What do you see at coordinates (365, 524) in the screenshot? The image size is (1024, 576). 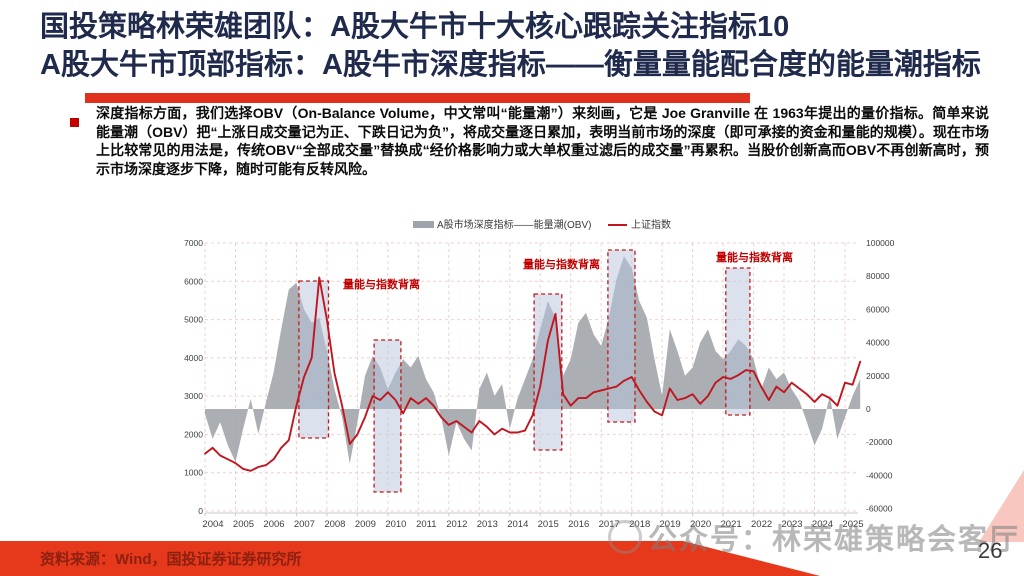 I see `svg-text: 2009` at bounding box center [365, 524].